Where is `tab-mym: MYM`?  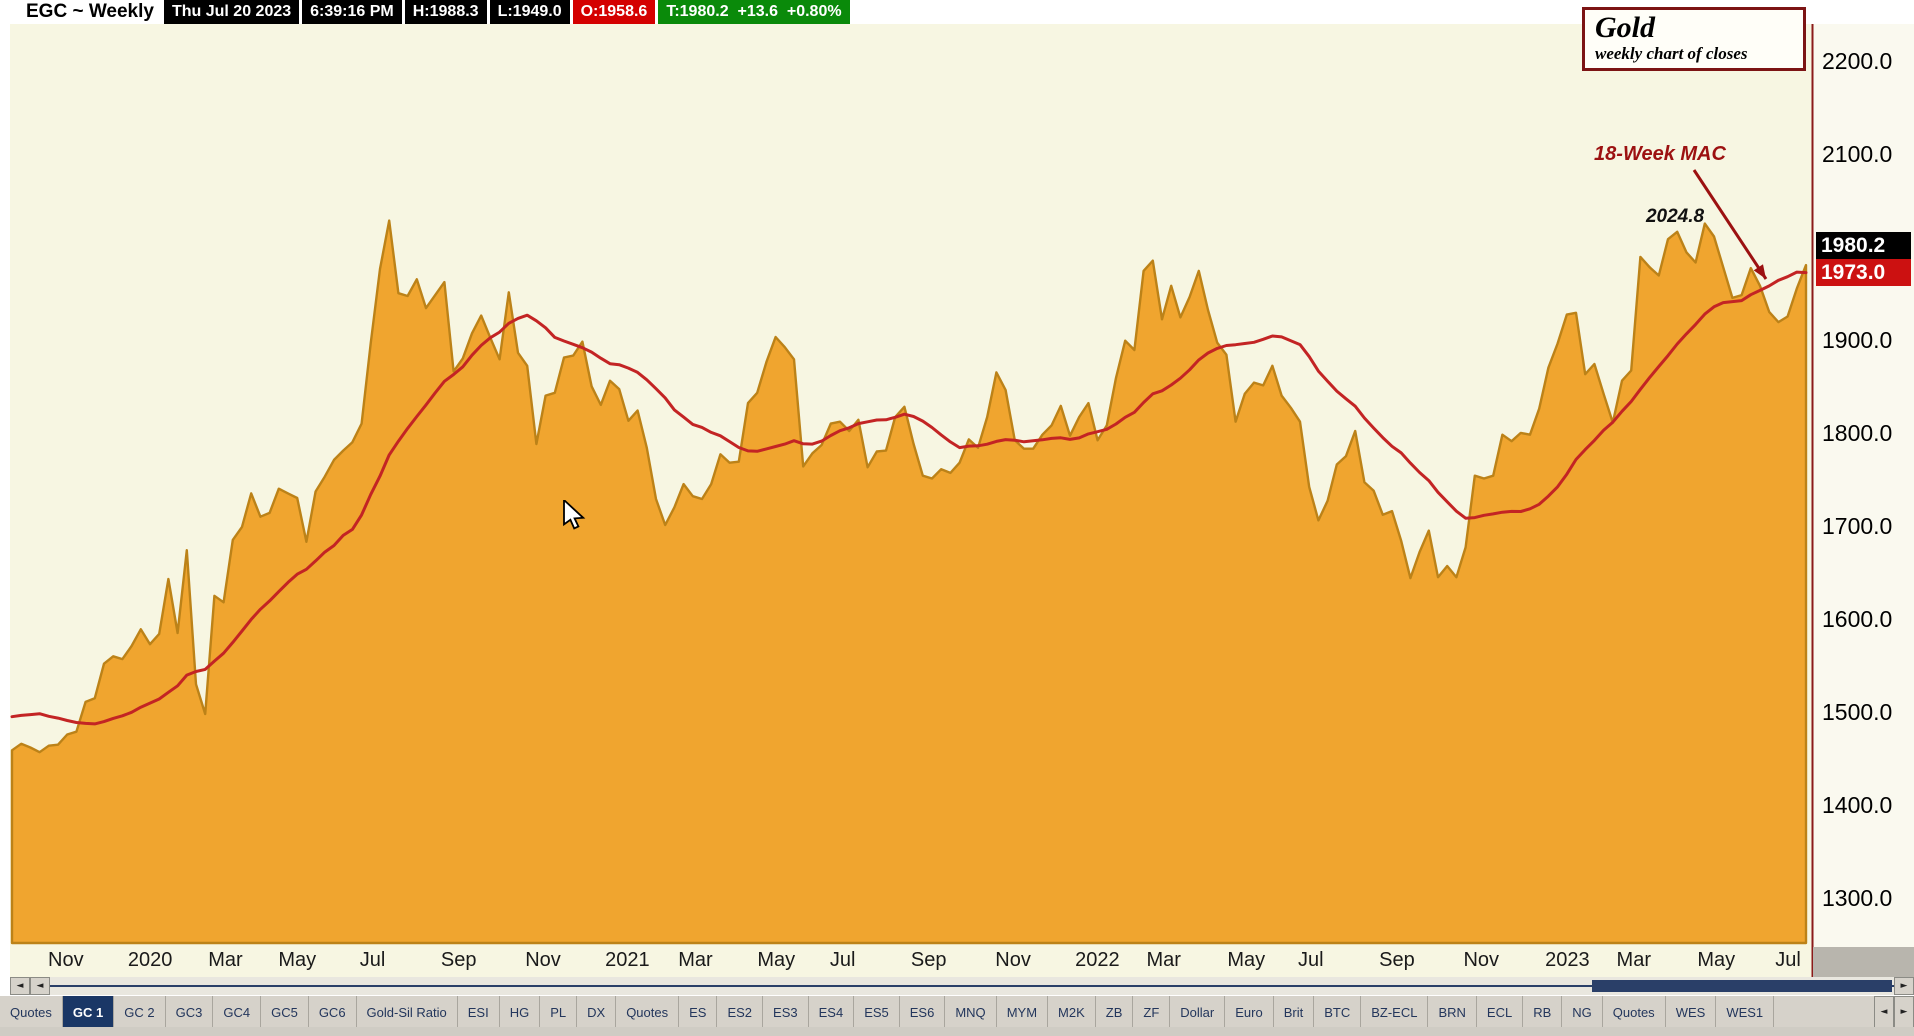
tab-mym: MYM is located at coordinates (1022, 1012).